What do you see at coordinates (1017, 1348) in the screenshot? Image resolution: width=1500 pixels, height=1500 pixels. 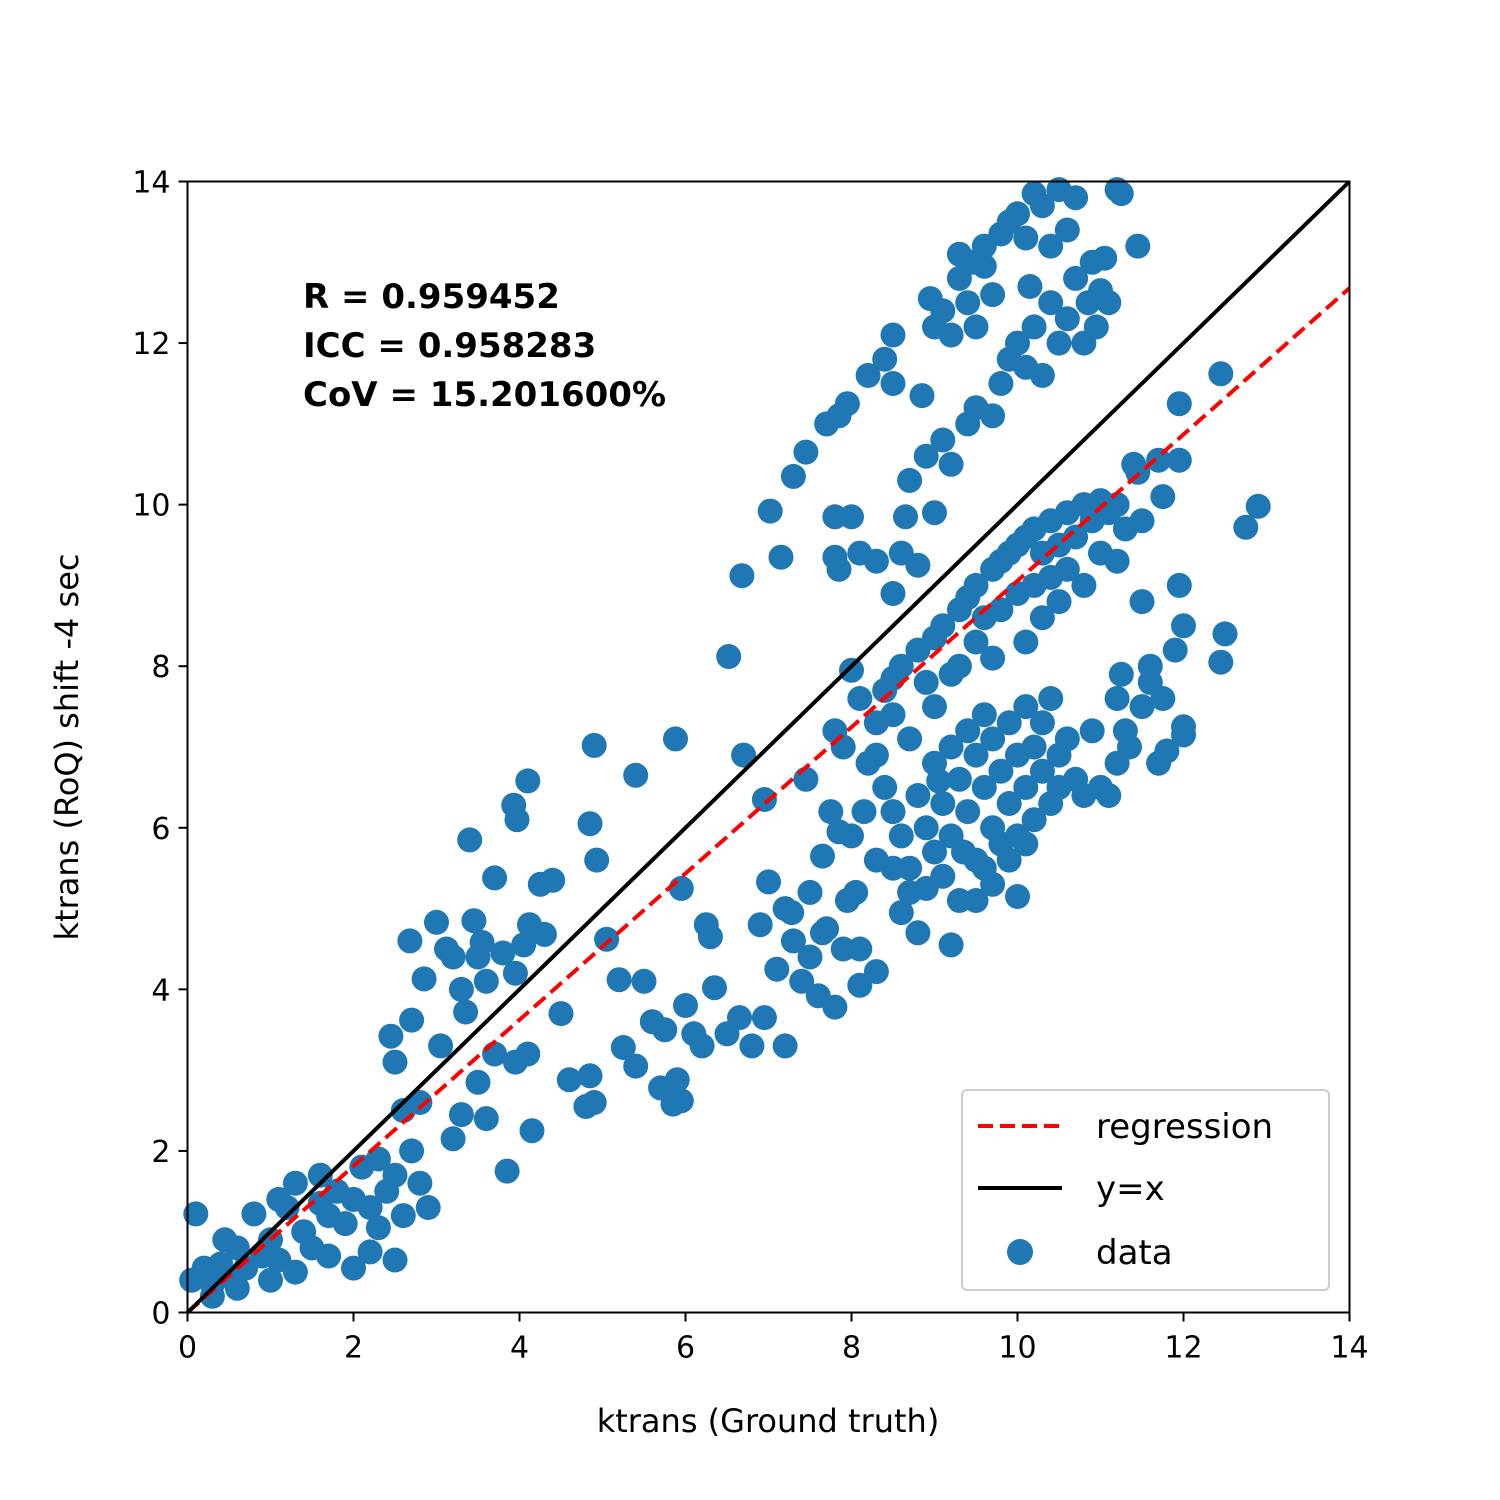 I see `x-tick-label: 10` at bounding box center [1017, 1348].